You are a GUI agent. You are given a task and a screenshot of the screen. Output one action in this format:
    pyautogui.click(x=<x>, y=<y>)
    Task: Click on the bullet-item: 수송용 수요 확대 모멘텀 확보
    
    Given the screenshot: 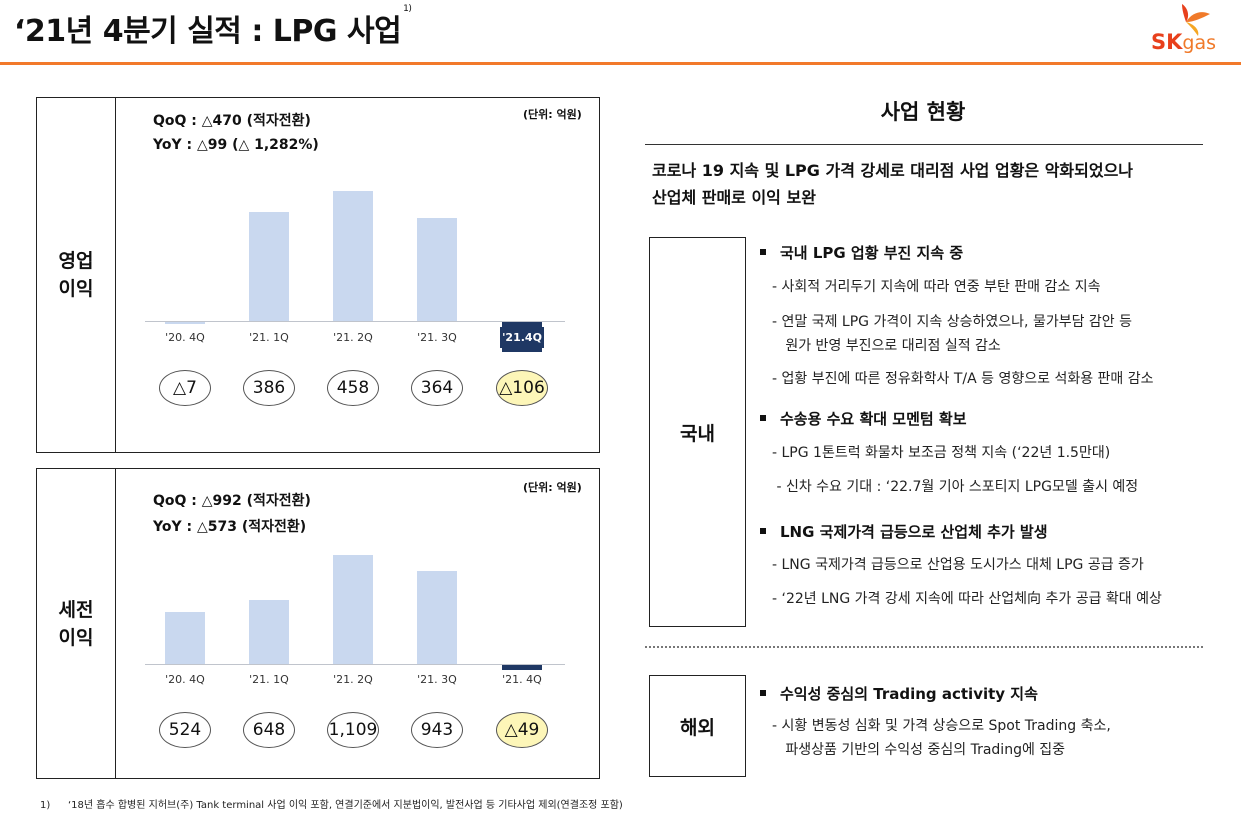 What is the action you would take?
    pyautogui.click(x=863, y=418)
    